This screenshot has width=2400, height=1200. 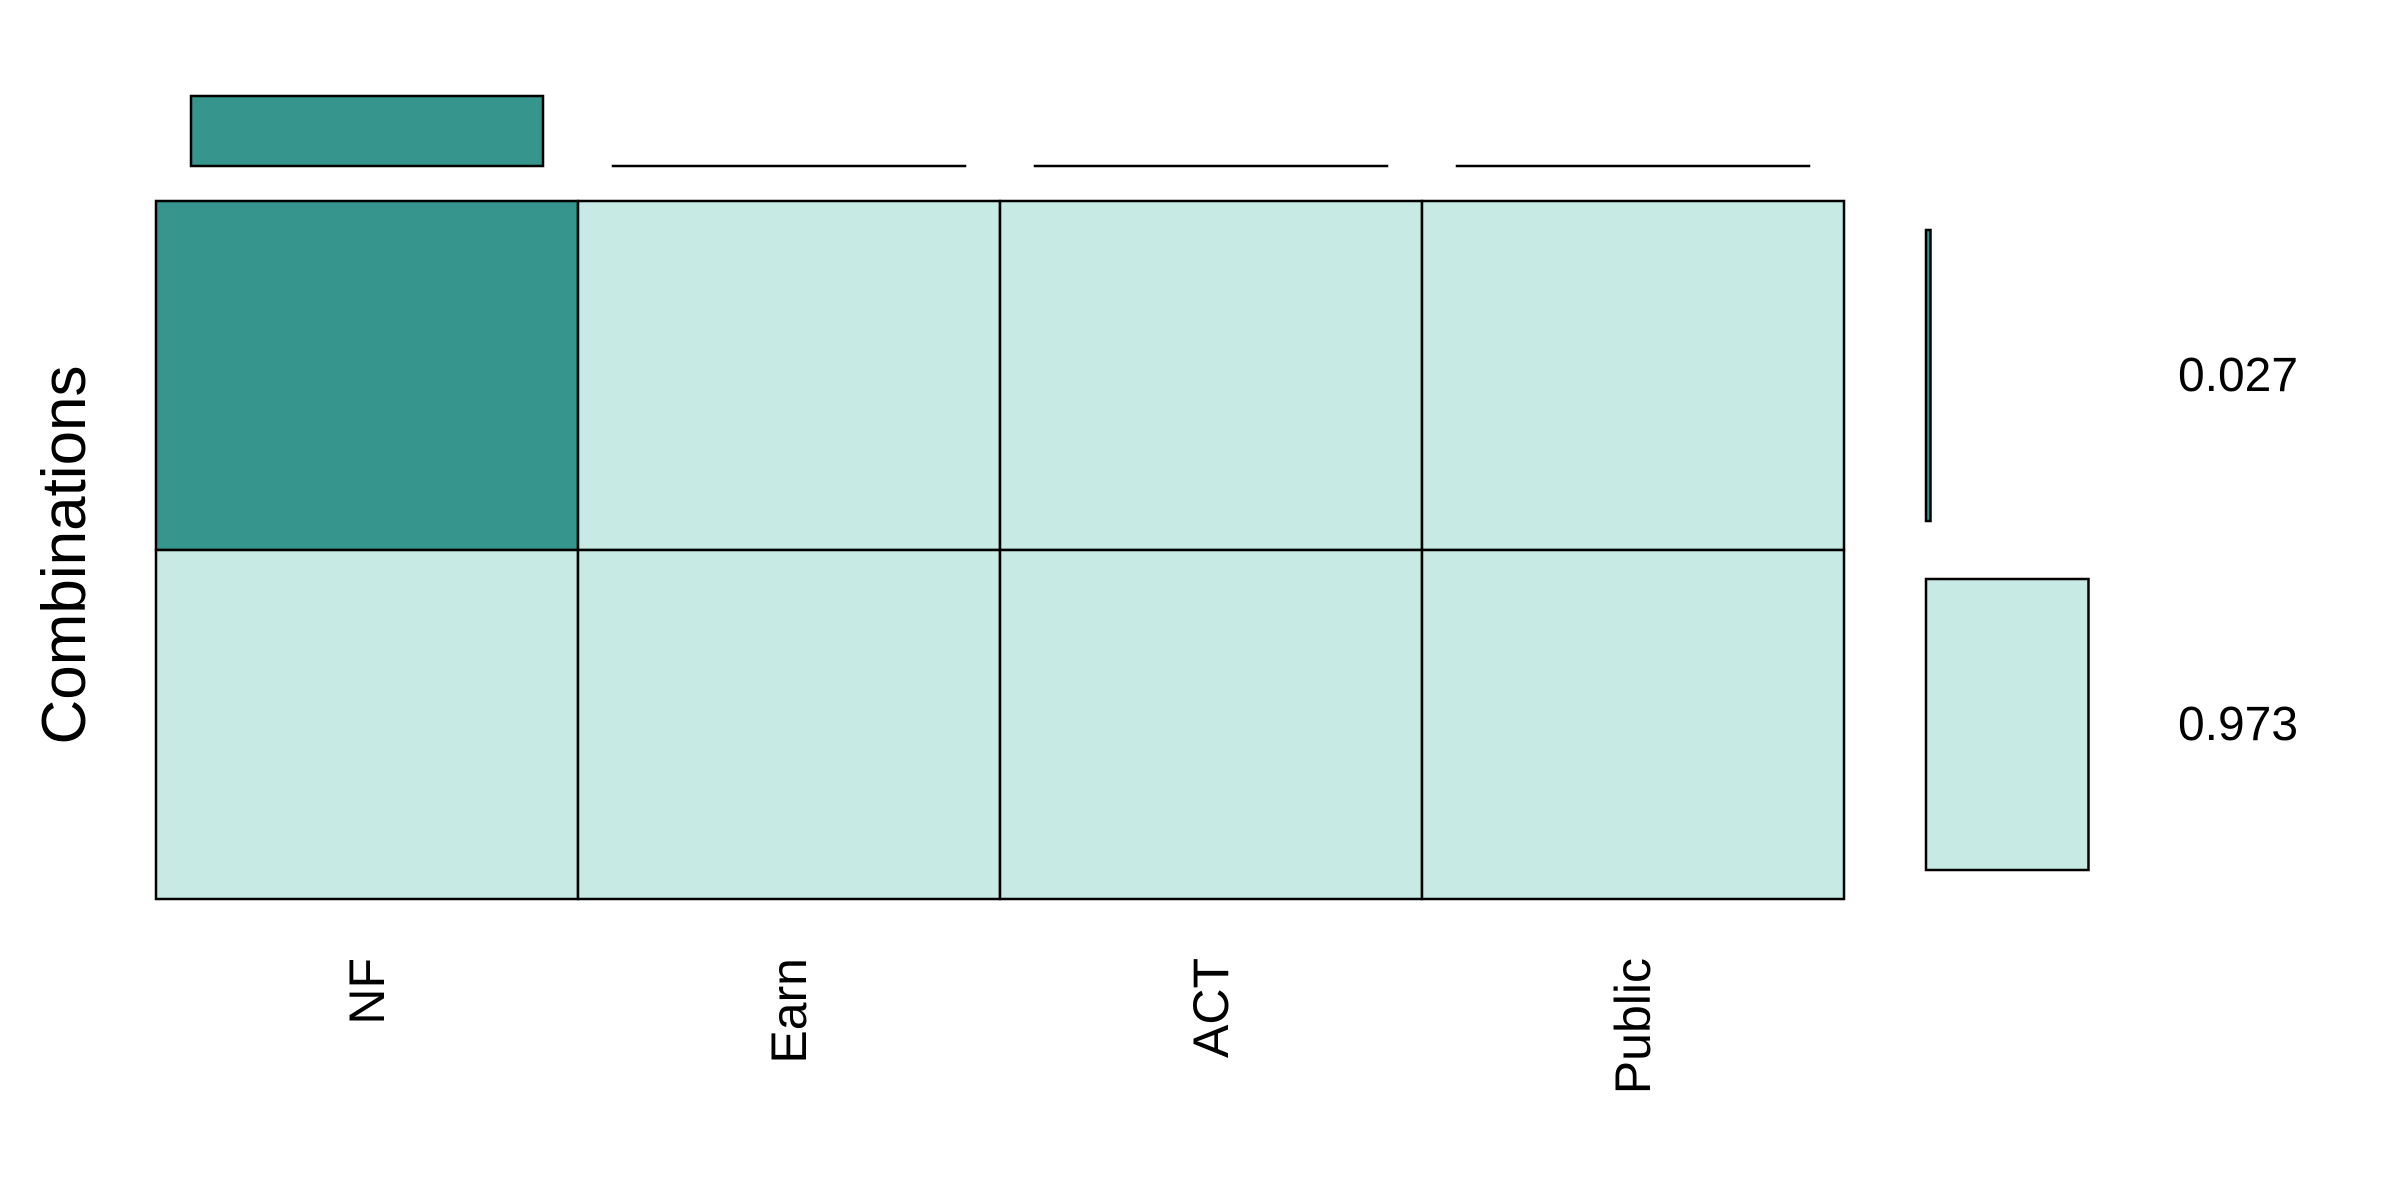 I want to click on variable-bars, so click(x=1000, y=131).